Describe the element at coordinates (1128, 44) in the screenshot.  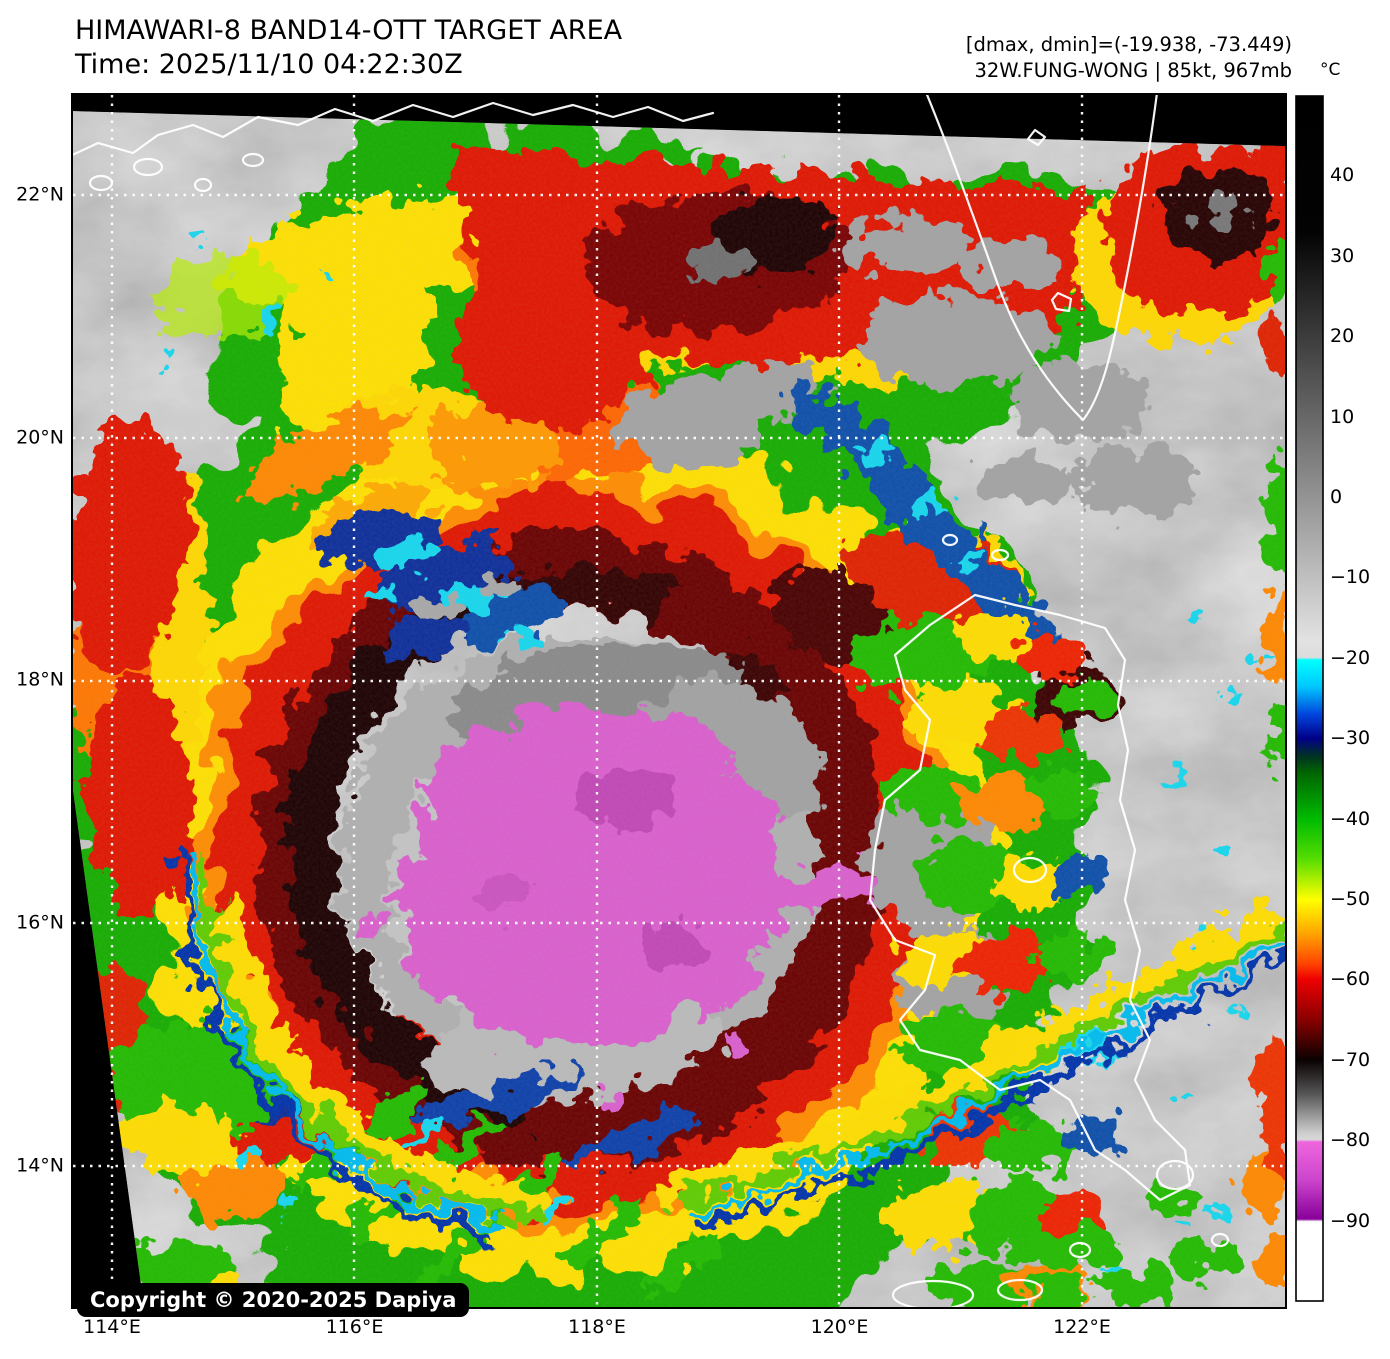
I see `dmax-dmin-label: [dmax, dmin]=(-19.938, -73.449)` at that location.